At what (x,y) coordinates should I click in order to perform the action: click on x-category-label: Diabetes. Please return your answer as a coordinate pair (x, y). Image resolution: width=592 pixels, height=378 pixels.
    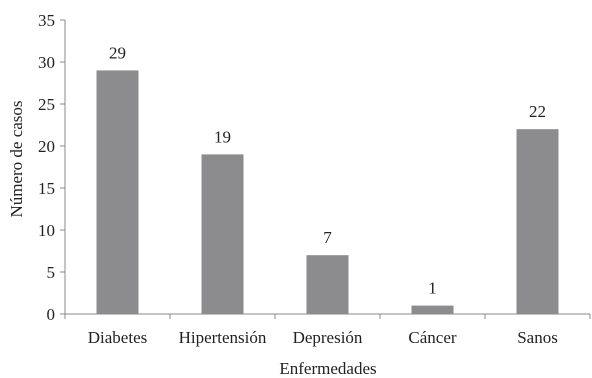
    Looking at the image, I should click on (117, 337).